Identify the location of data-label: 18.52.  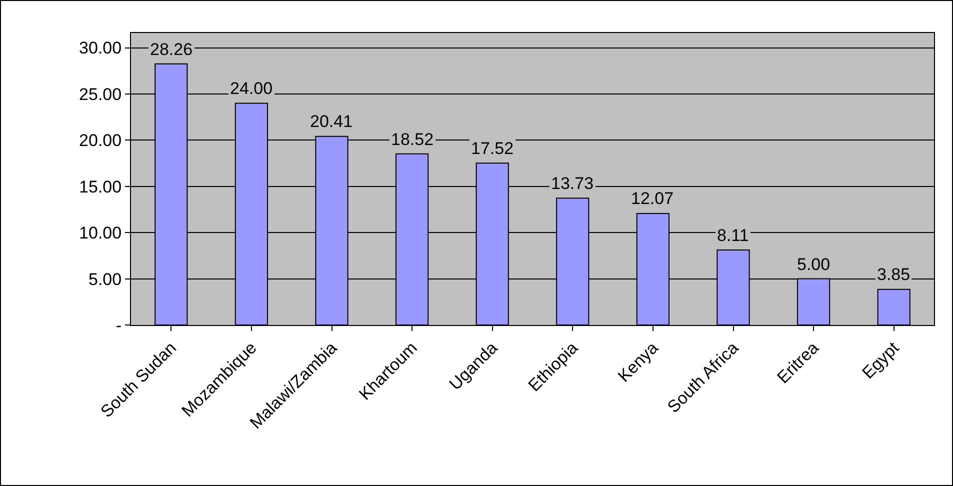
(412, 139).